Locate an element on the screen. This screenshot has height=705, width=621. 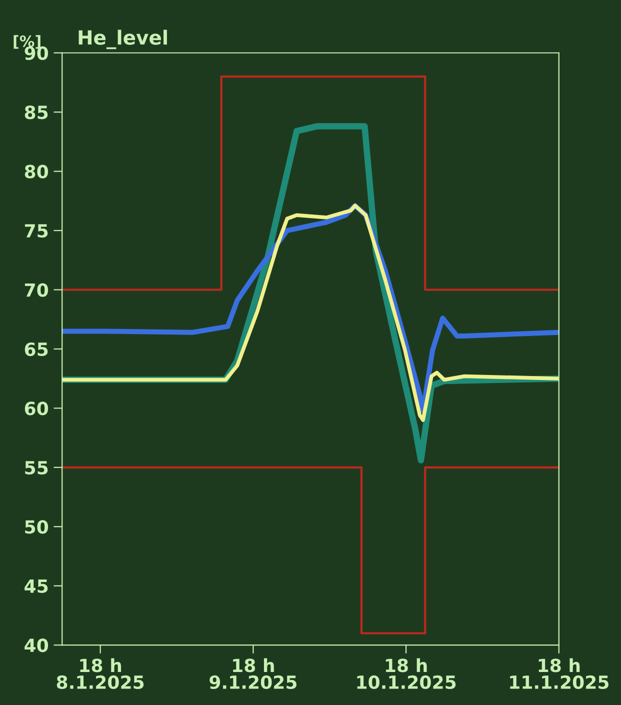
y-tick-label: 45 is located at coordinates (36, 586).